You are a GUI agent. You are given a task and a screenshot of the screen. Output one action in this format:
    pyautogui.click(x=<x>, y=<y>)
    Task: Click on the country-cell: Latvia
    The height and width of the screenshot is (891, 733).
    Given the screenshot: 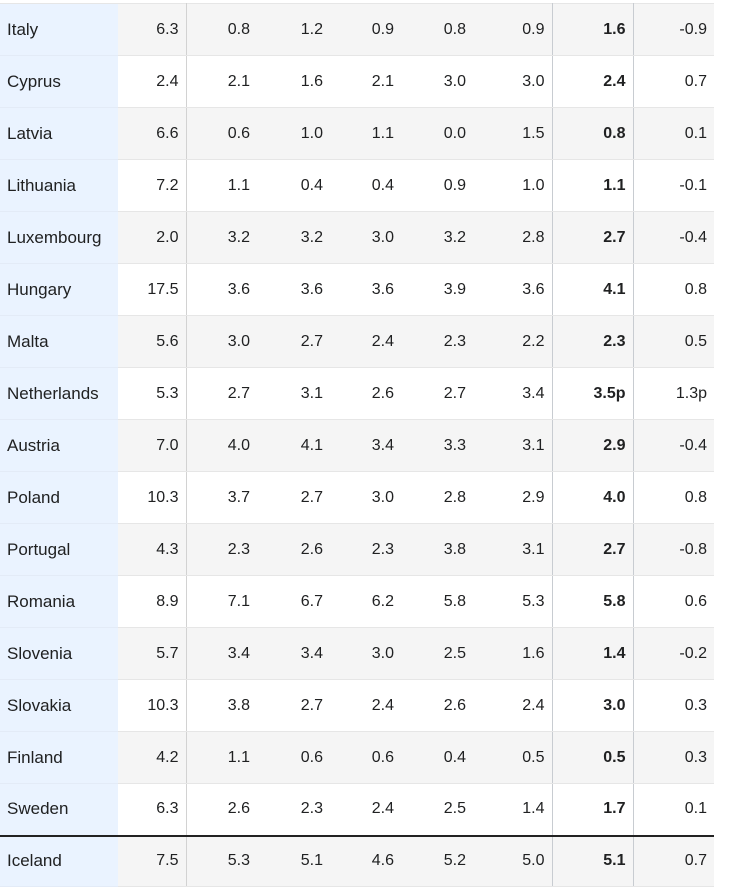 What is the action you would take?
    pyautogui.click(x=59, y=133)
    